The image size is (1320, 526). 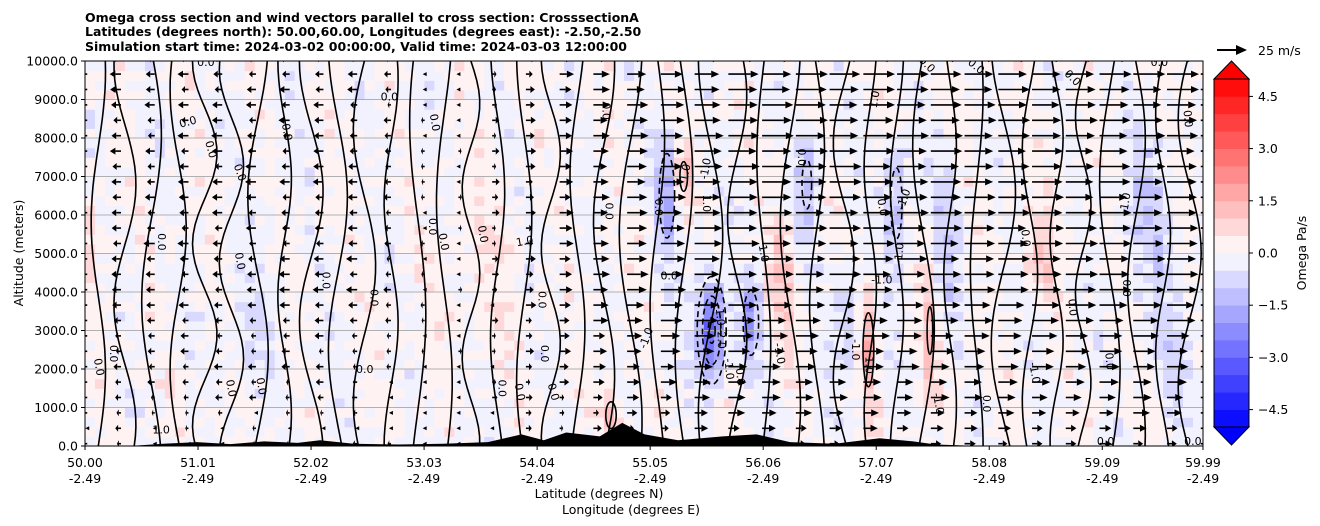 What do you see at coordinates (231, 253) in the screenshot?
I see `contour-line-zero` at bounding box center [231, 253].